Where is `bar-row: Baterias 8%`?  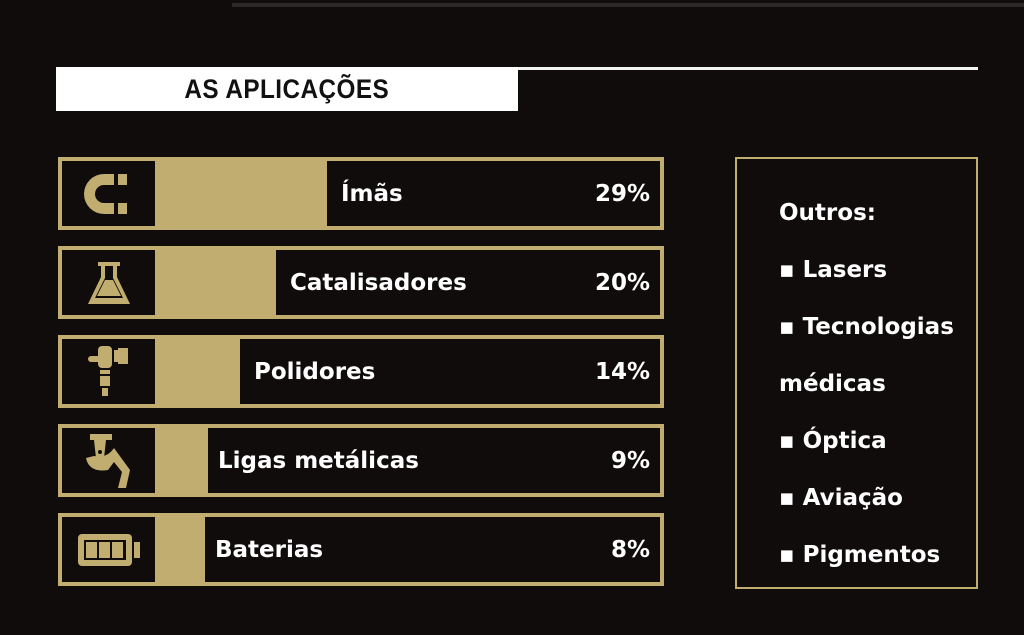 bar-row: Baterias 8% is located at coordinates (361, 549).